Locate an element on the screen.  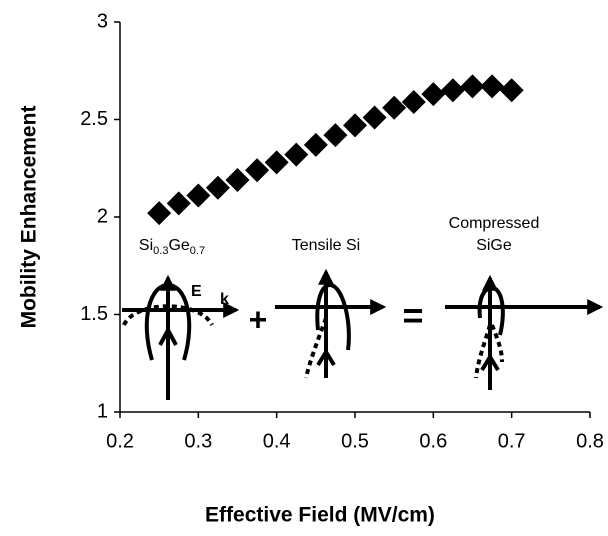
annotation: + is located at coordinates (258, 319).